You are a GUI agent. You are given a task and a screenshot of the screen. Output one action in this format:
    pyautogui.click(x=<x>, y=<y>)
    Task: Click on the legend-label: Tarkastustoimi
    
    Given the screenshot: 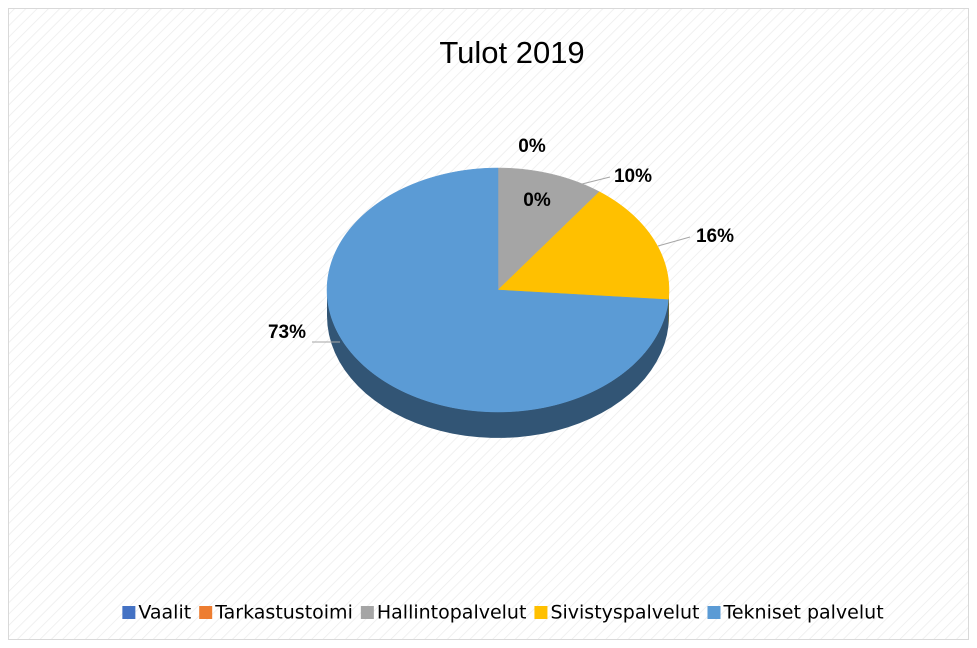 What is the action you would take?
    pyautogui.click(x=283, y=613)
    